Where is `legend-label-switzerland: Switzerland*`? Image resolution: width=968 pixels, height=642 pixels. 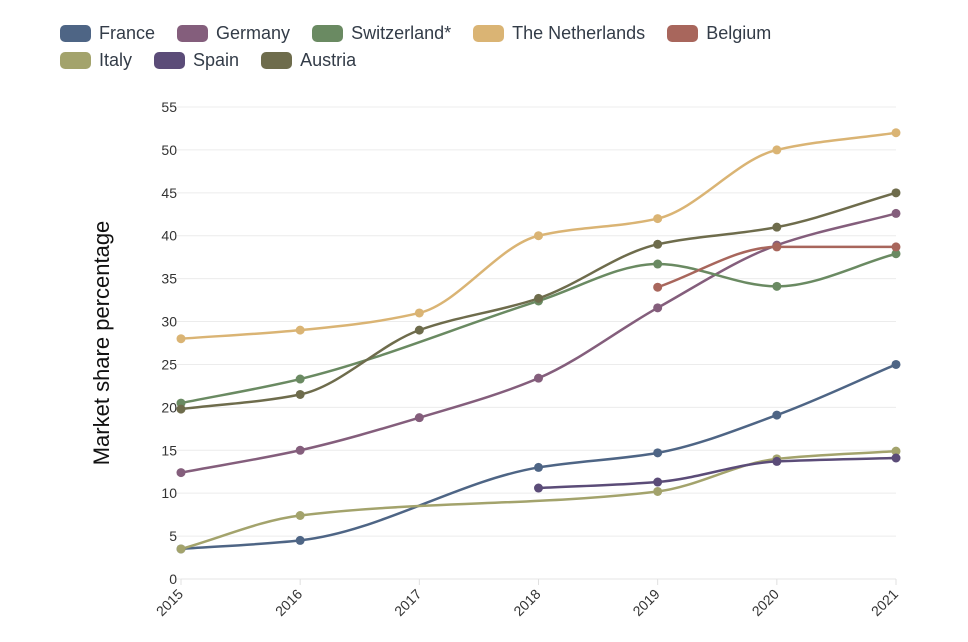 legend-label-switzerland: Switzerland* is located at coordinates (401, 33).